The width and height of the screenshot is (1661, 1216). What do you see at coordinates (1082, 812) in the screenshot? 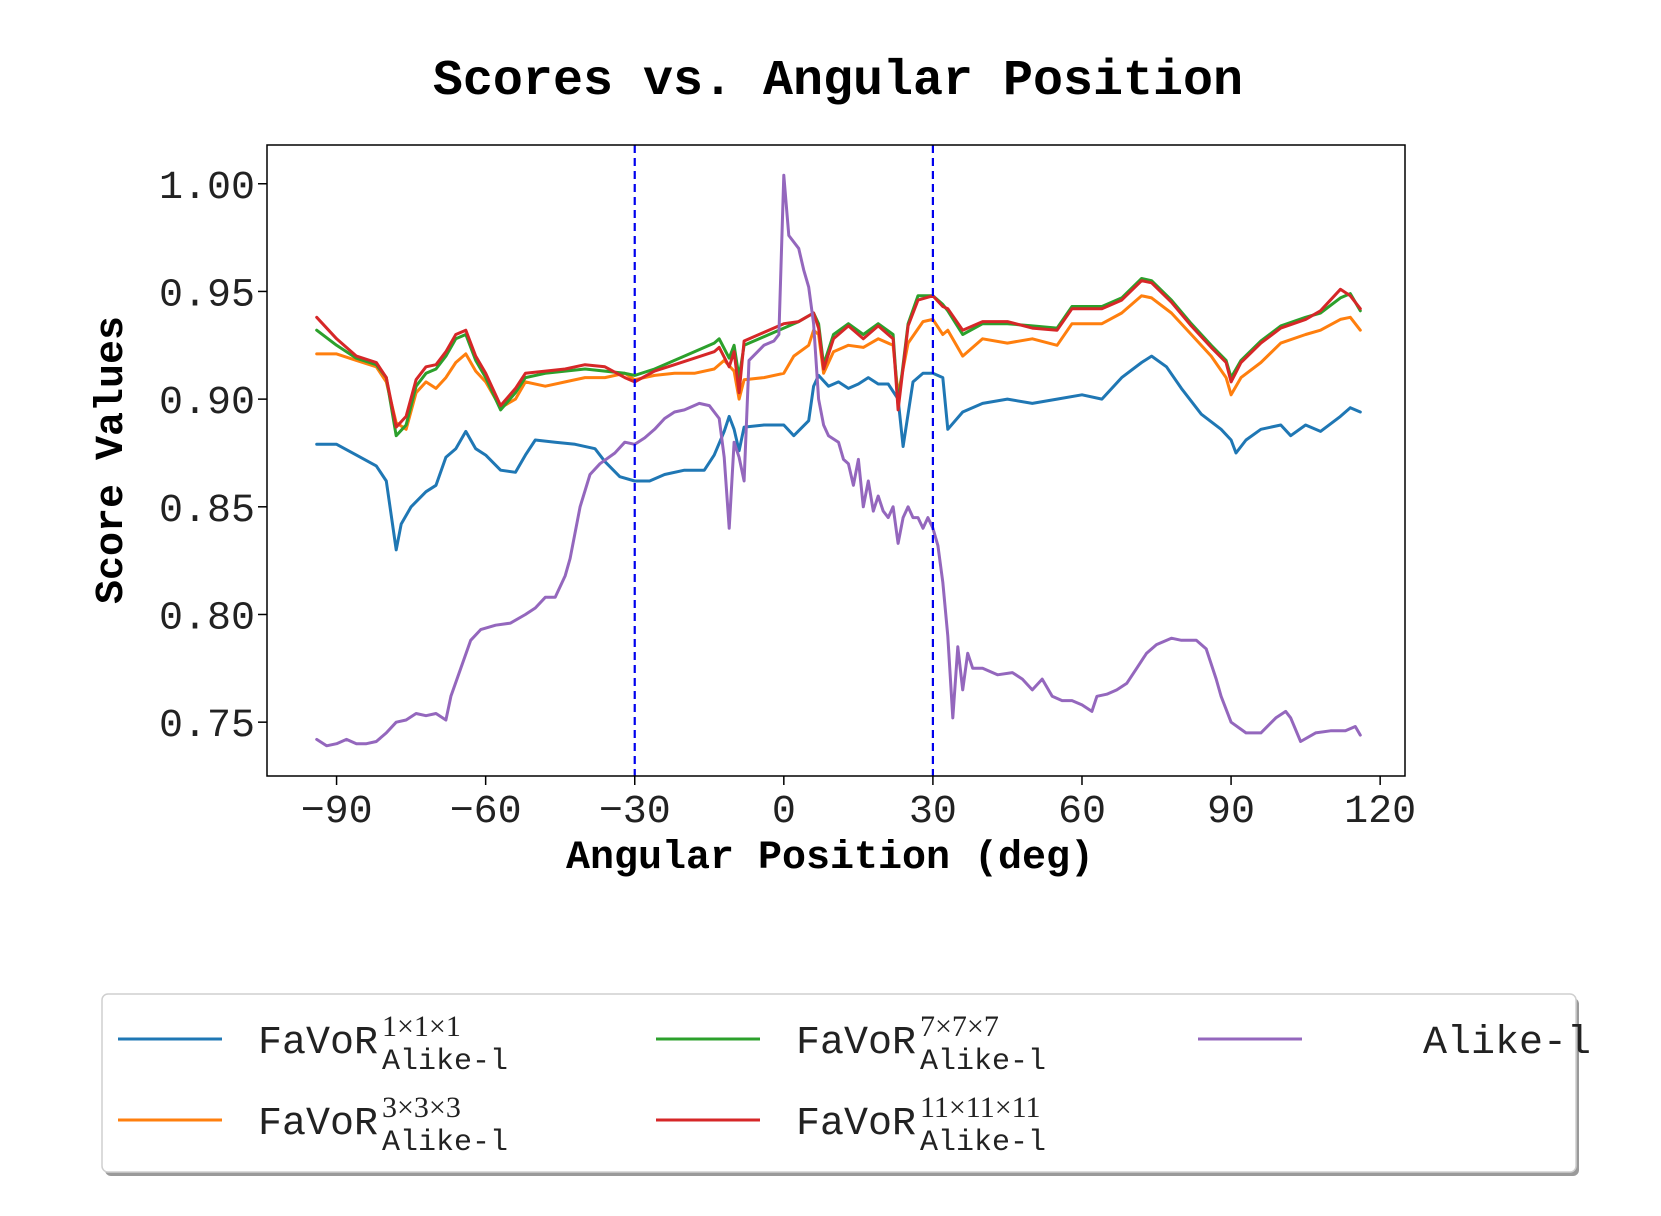
I see `x-tick-label: 60` at bounding box center [1082, 812].